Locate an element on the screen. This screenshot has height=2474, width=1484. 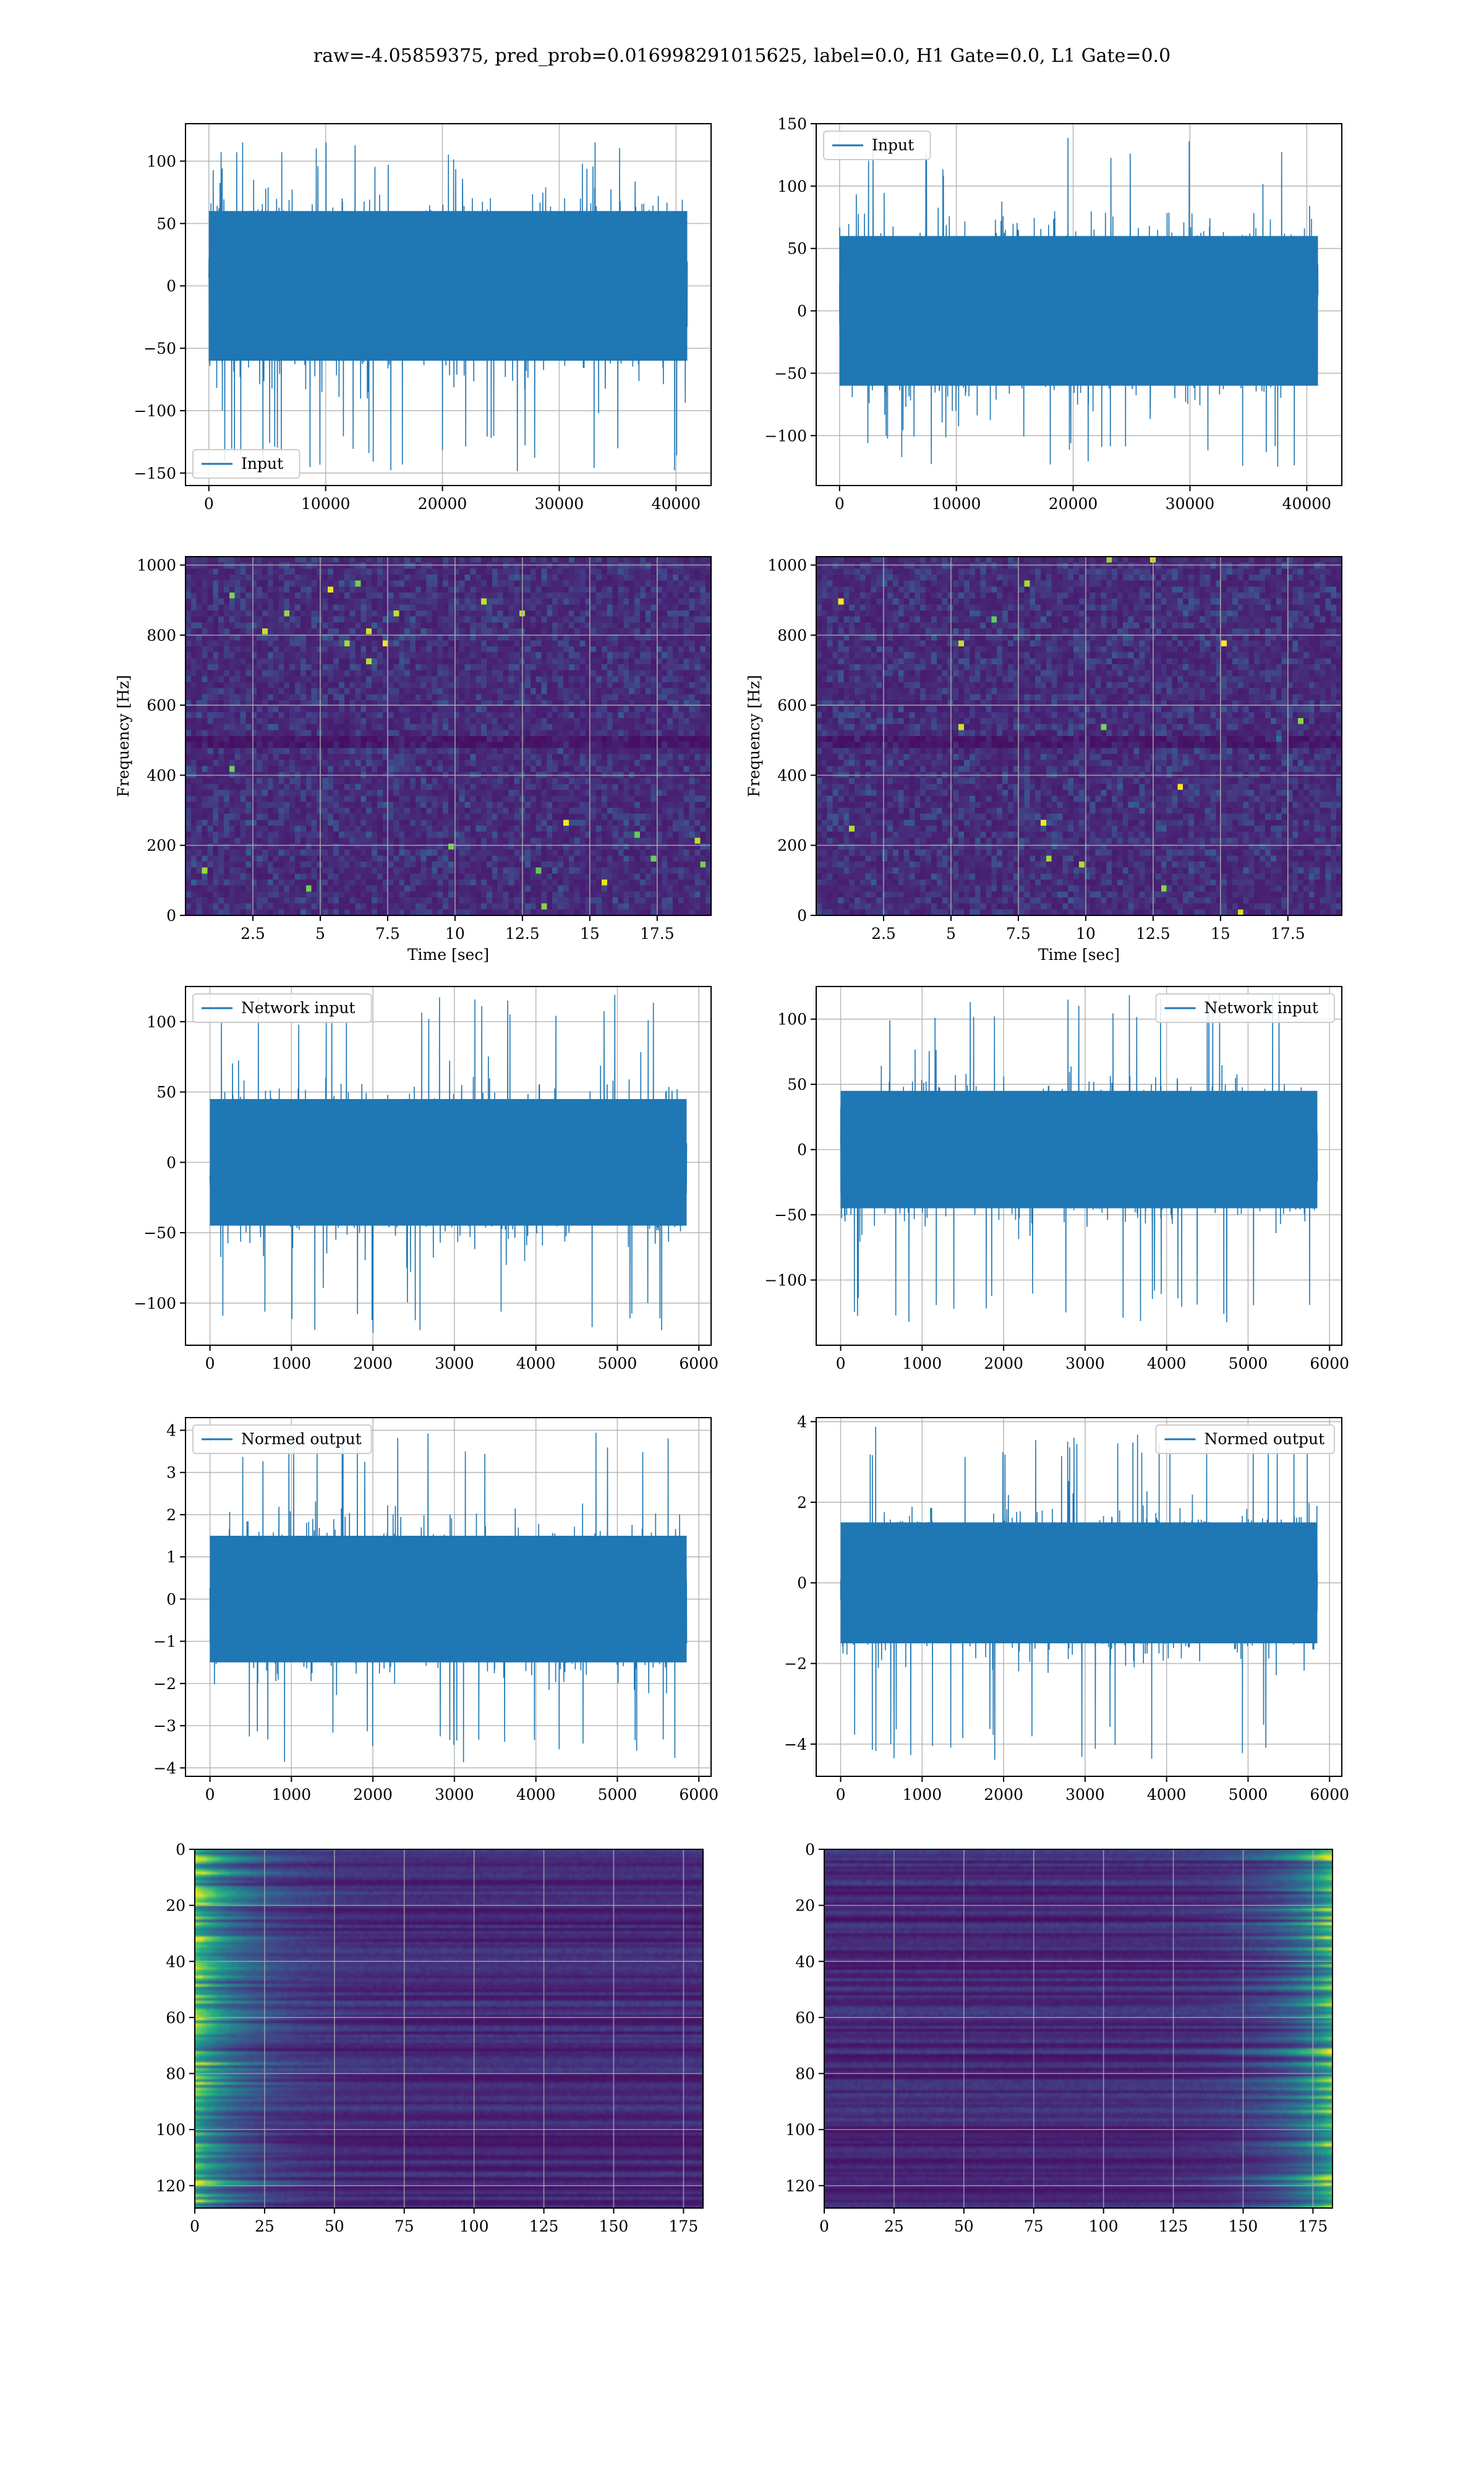
y-tick-label: −150 is located at coordinates (155, 473).